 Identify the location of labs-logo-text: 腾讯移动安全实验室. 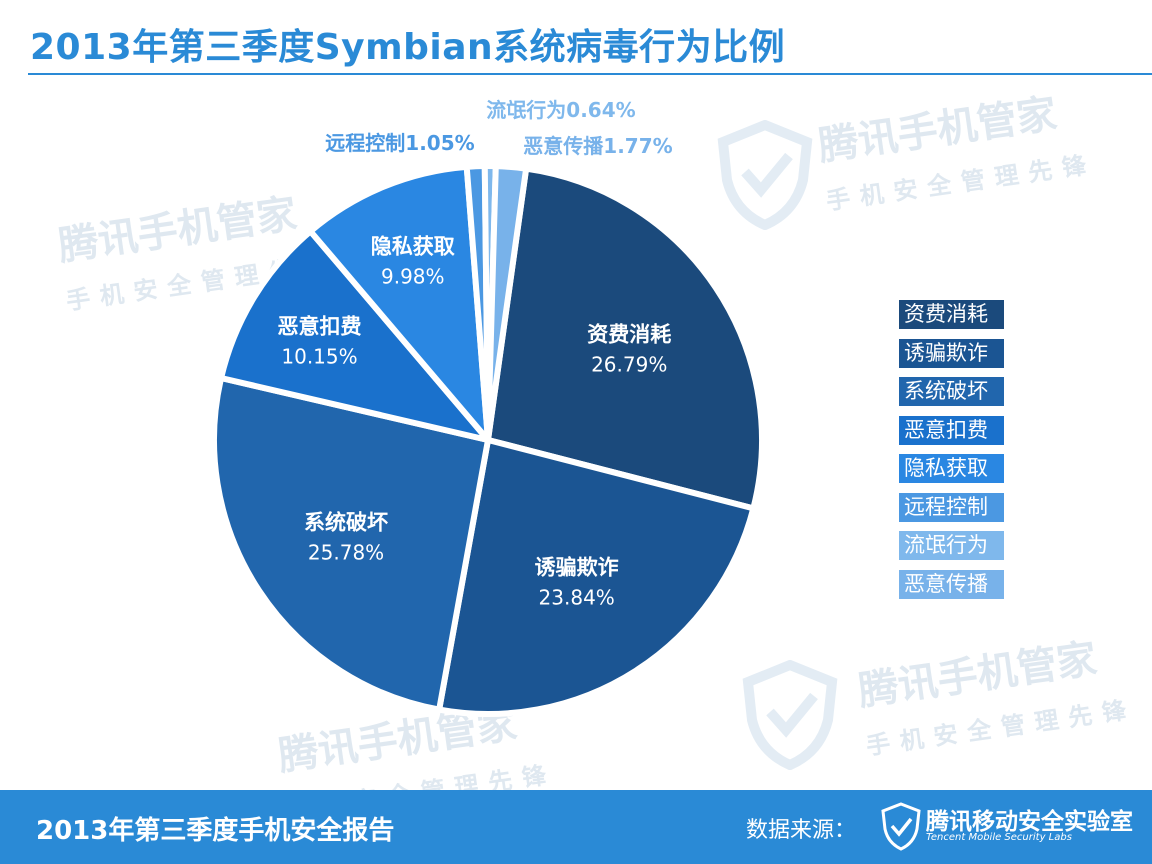
(1029, 822).